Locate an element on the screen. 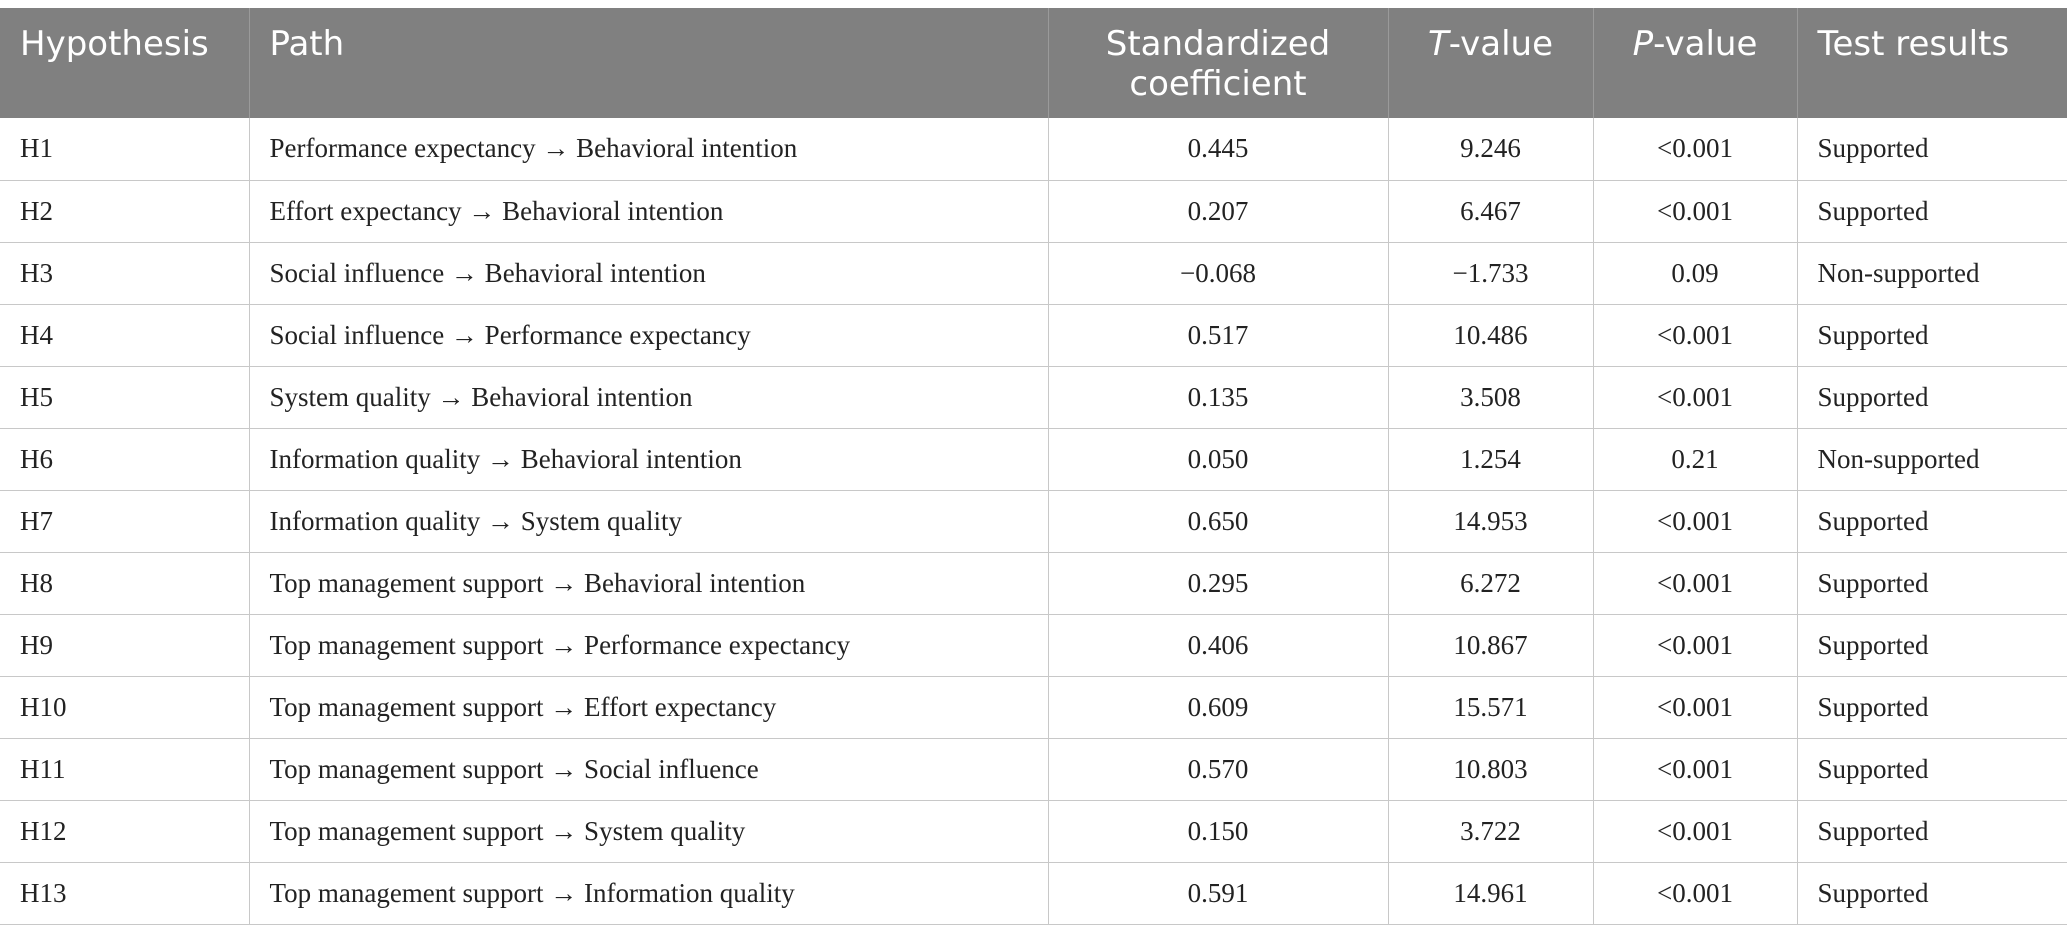 This screenshot has width=2067, height=944. cell-standardized-coefficient: 0.445 is located at coordinates (1217, 149).